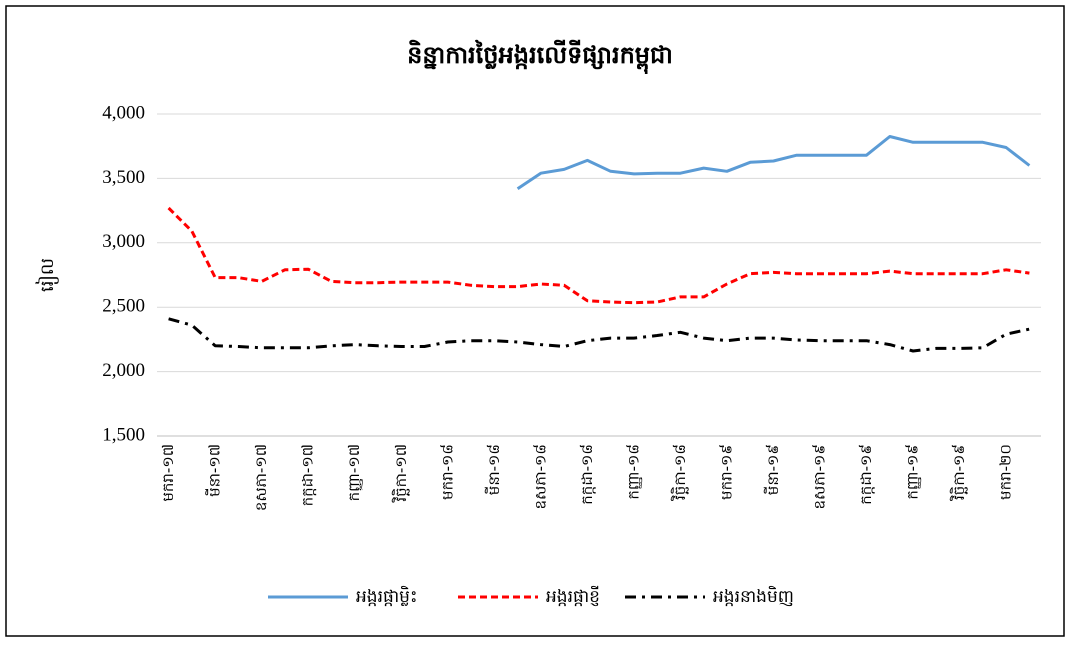 The width and height of the screenshot is (1070, 646). Describe the element at coordinates (400, 473) in the screenshot. I see `x-tick-label: វិច្ឆិកា-១៧` at that location.